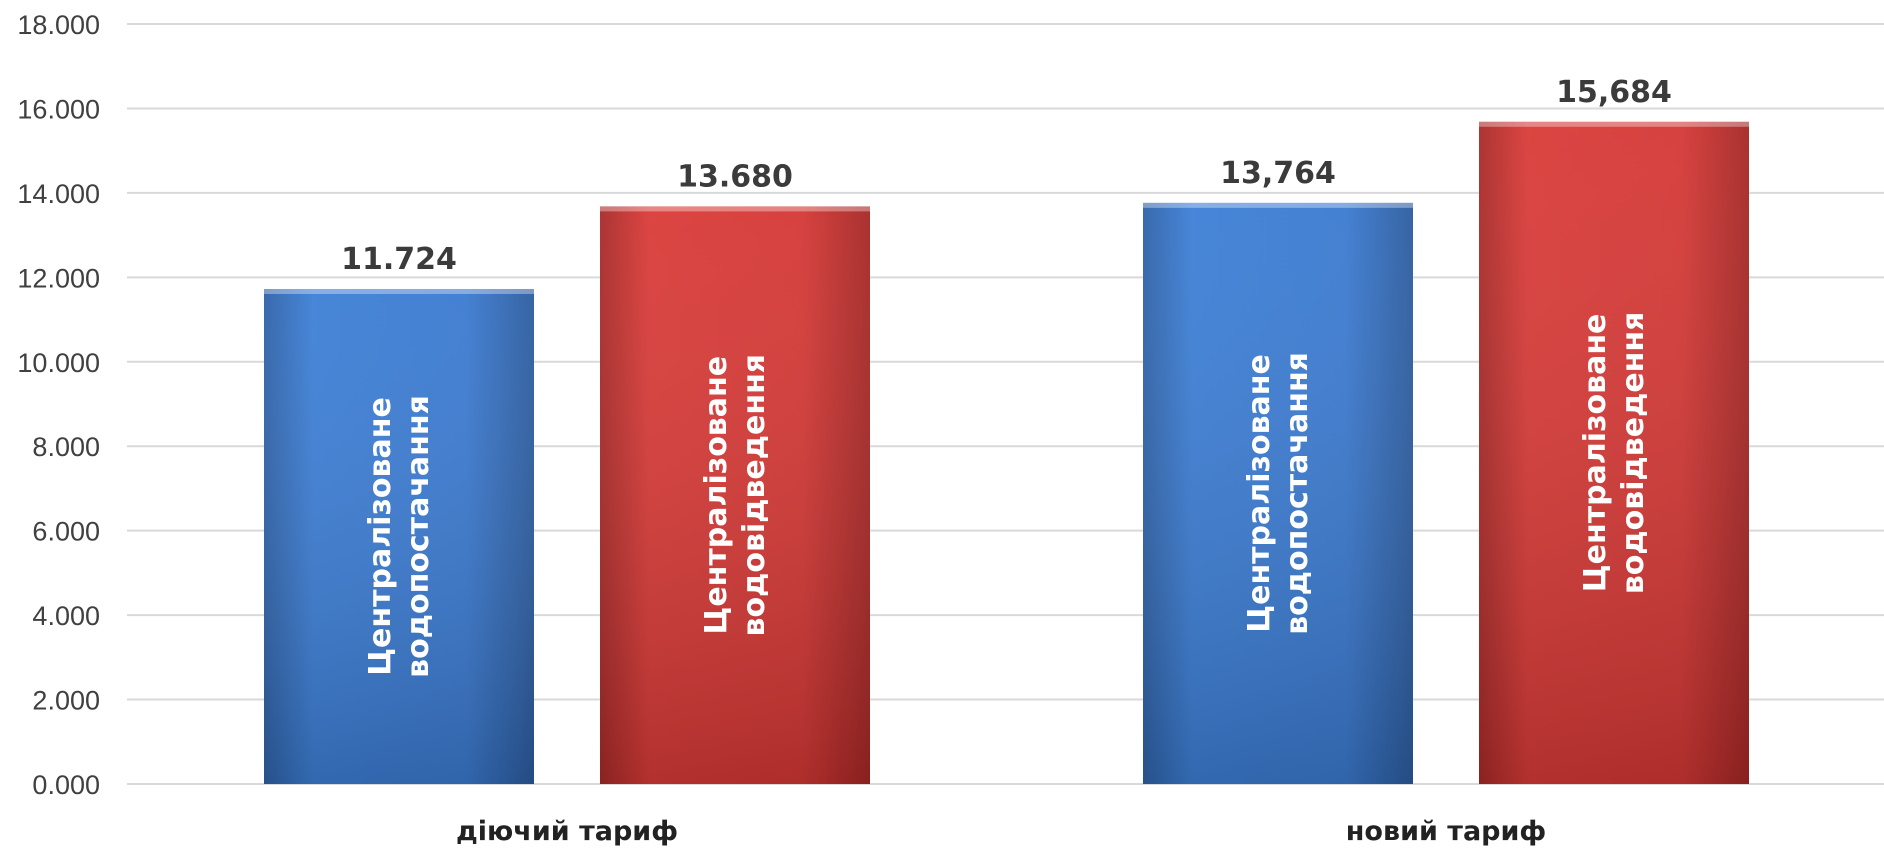 The image size is (1884, 848). Describe the element at coordinates (58, 109) in the screenshot. I see `y-tick-label: 16.000` at that location.